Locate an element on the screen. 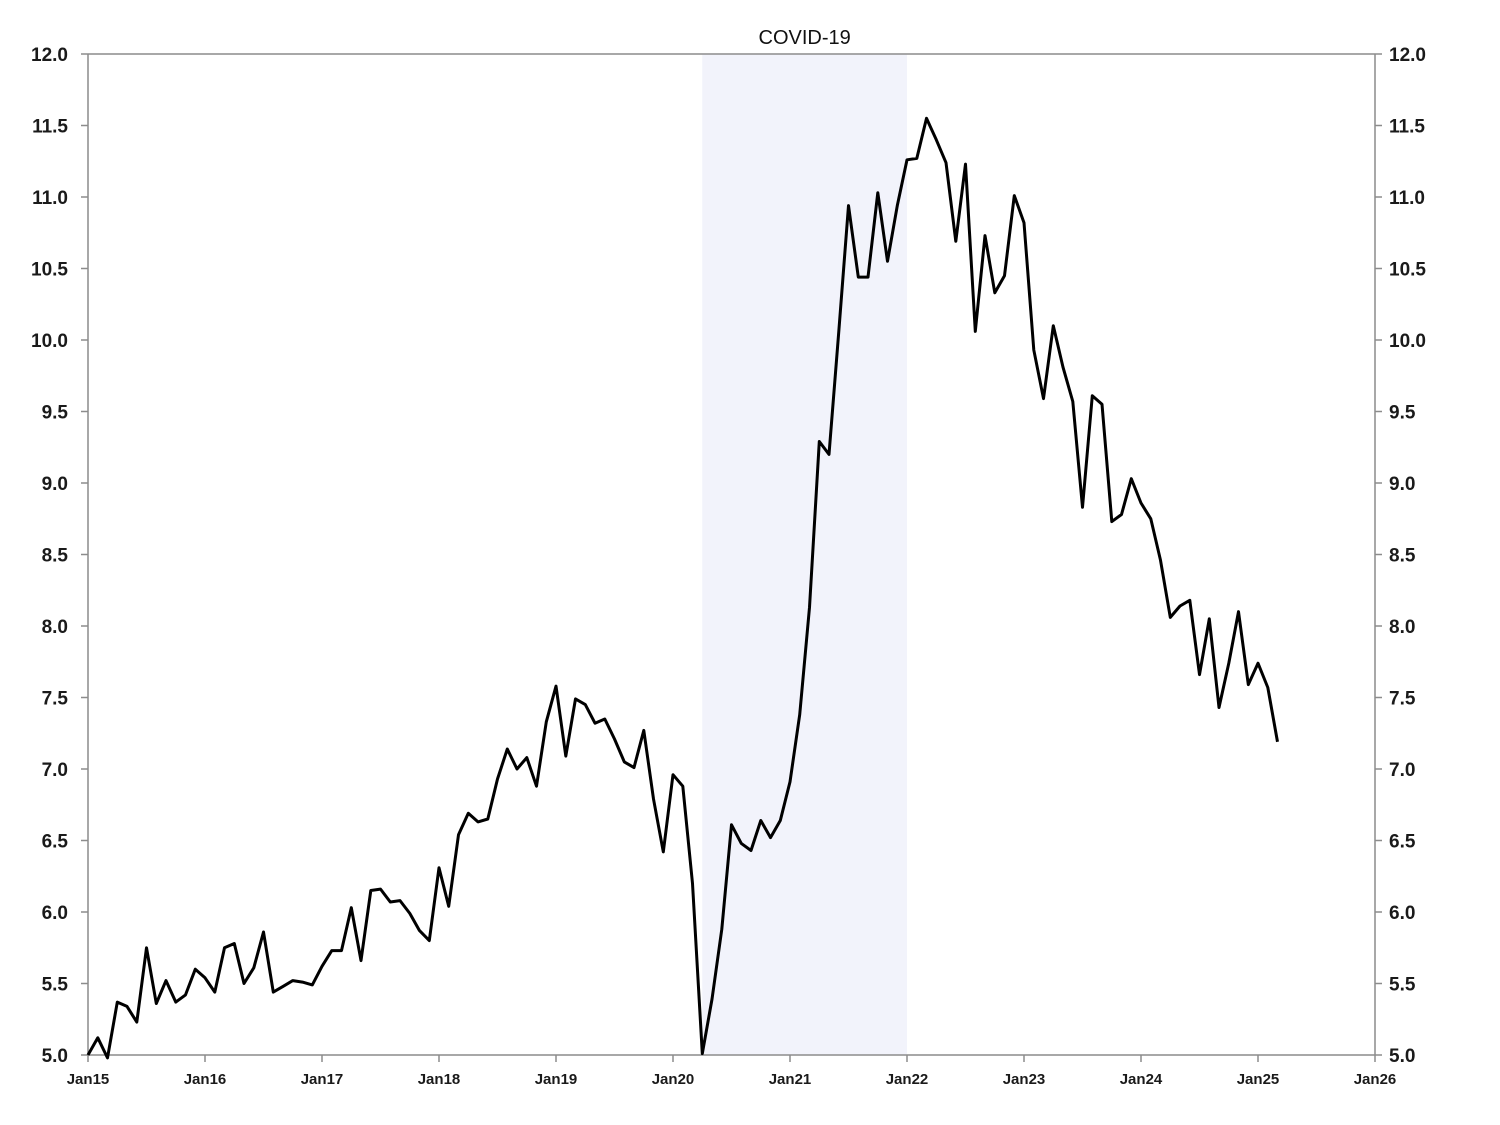 Image resolution: width=1500 pixels, height=1125 pixels. left-y-tick-label: 9.5 is located at coordinates (55, 413).